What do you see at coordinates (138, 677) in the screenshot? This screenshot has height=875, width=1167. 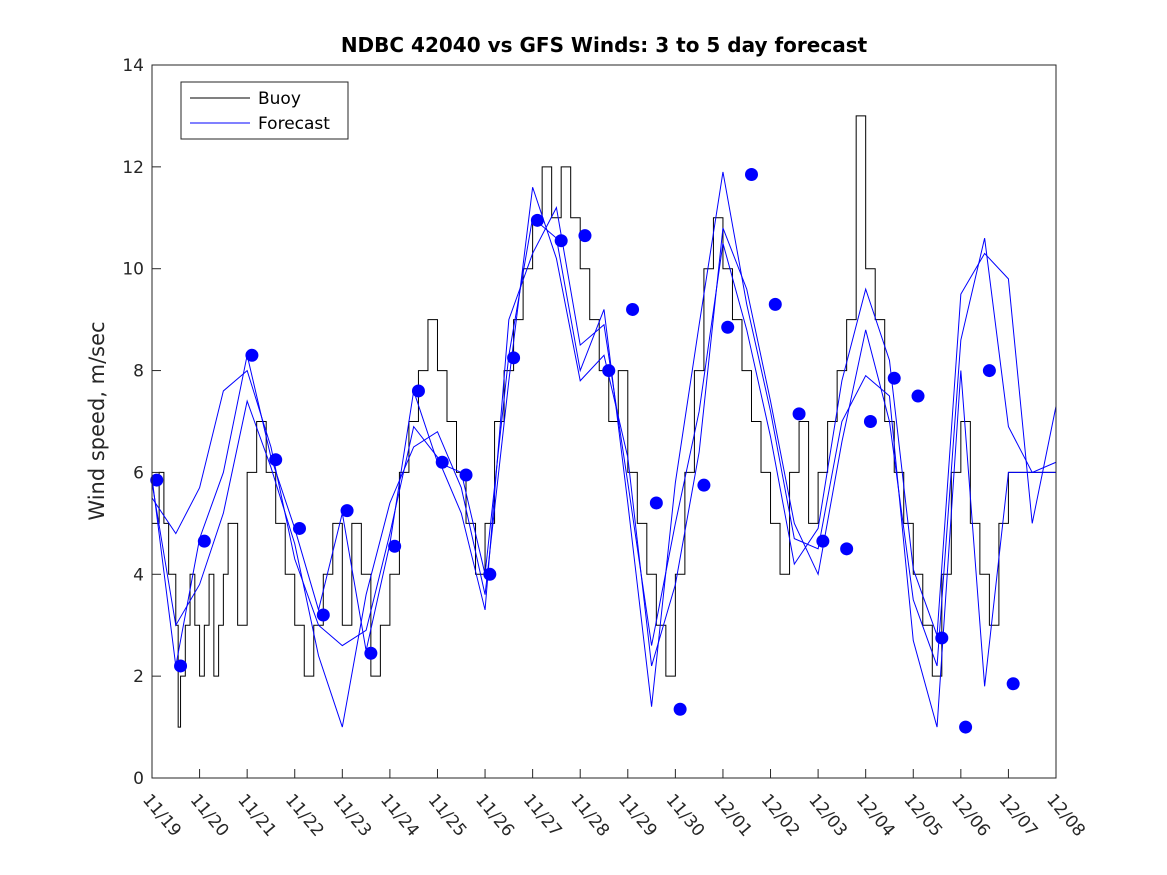 I see `y-tick-label: 2` at bounding box center [138, 677].